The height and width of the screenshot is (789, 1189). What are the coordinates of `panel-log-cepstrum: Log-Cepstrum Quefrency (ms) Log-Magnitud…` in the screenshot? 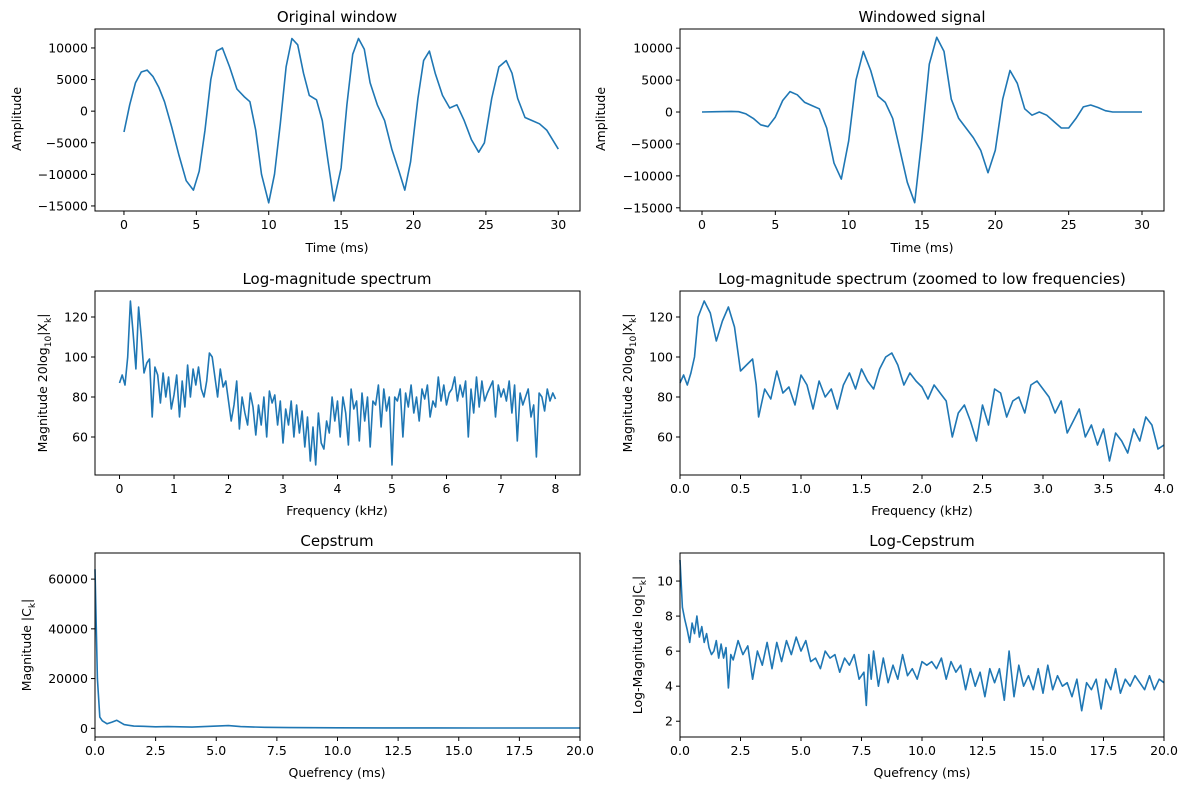 It's located at (904, 656).